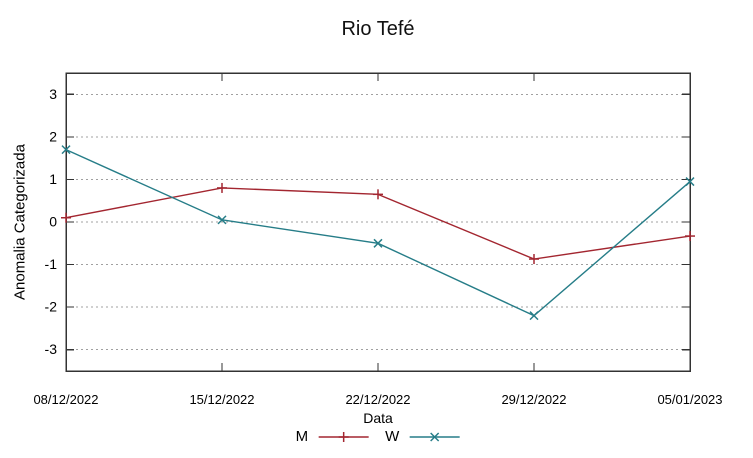 This screenshot has width=753, height=458. I want to click on y-tick-label: -2, so click(51, 307).